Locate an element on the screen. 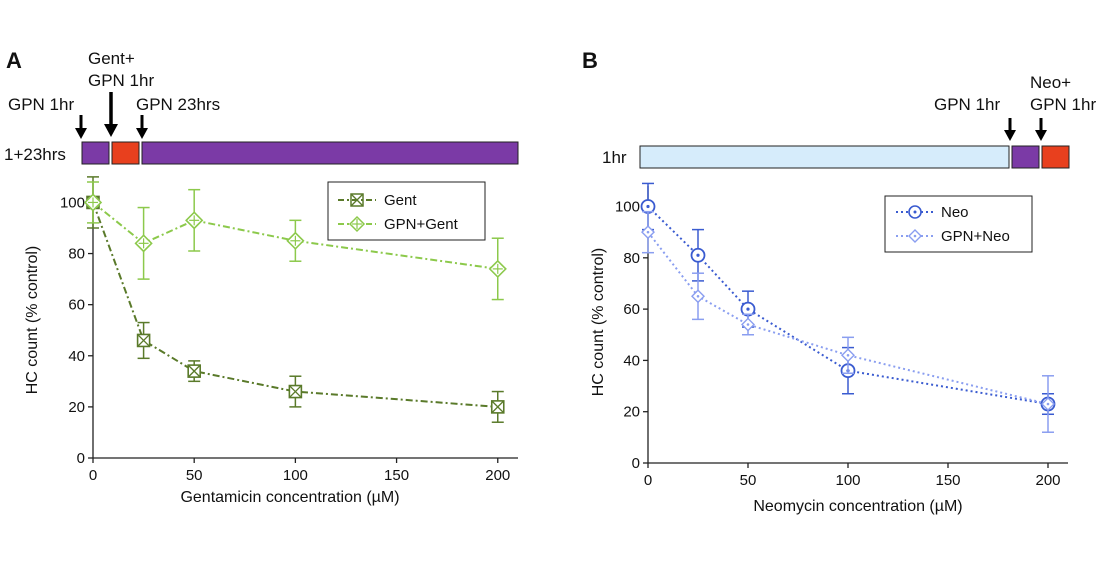  chart-b-legend: Neo GPN+Neo is located at coordinates (958, 224).